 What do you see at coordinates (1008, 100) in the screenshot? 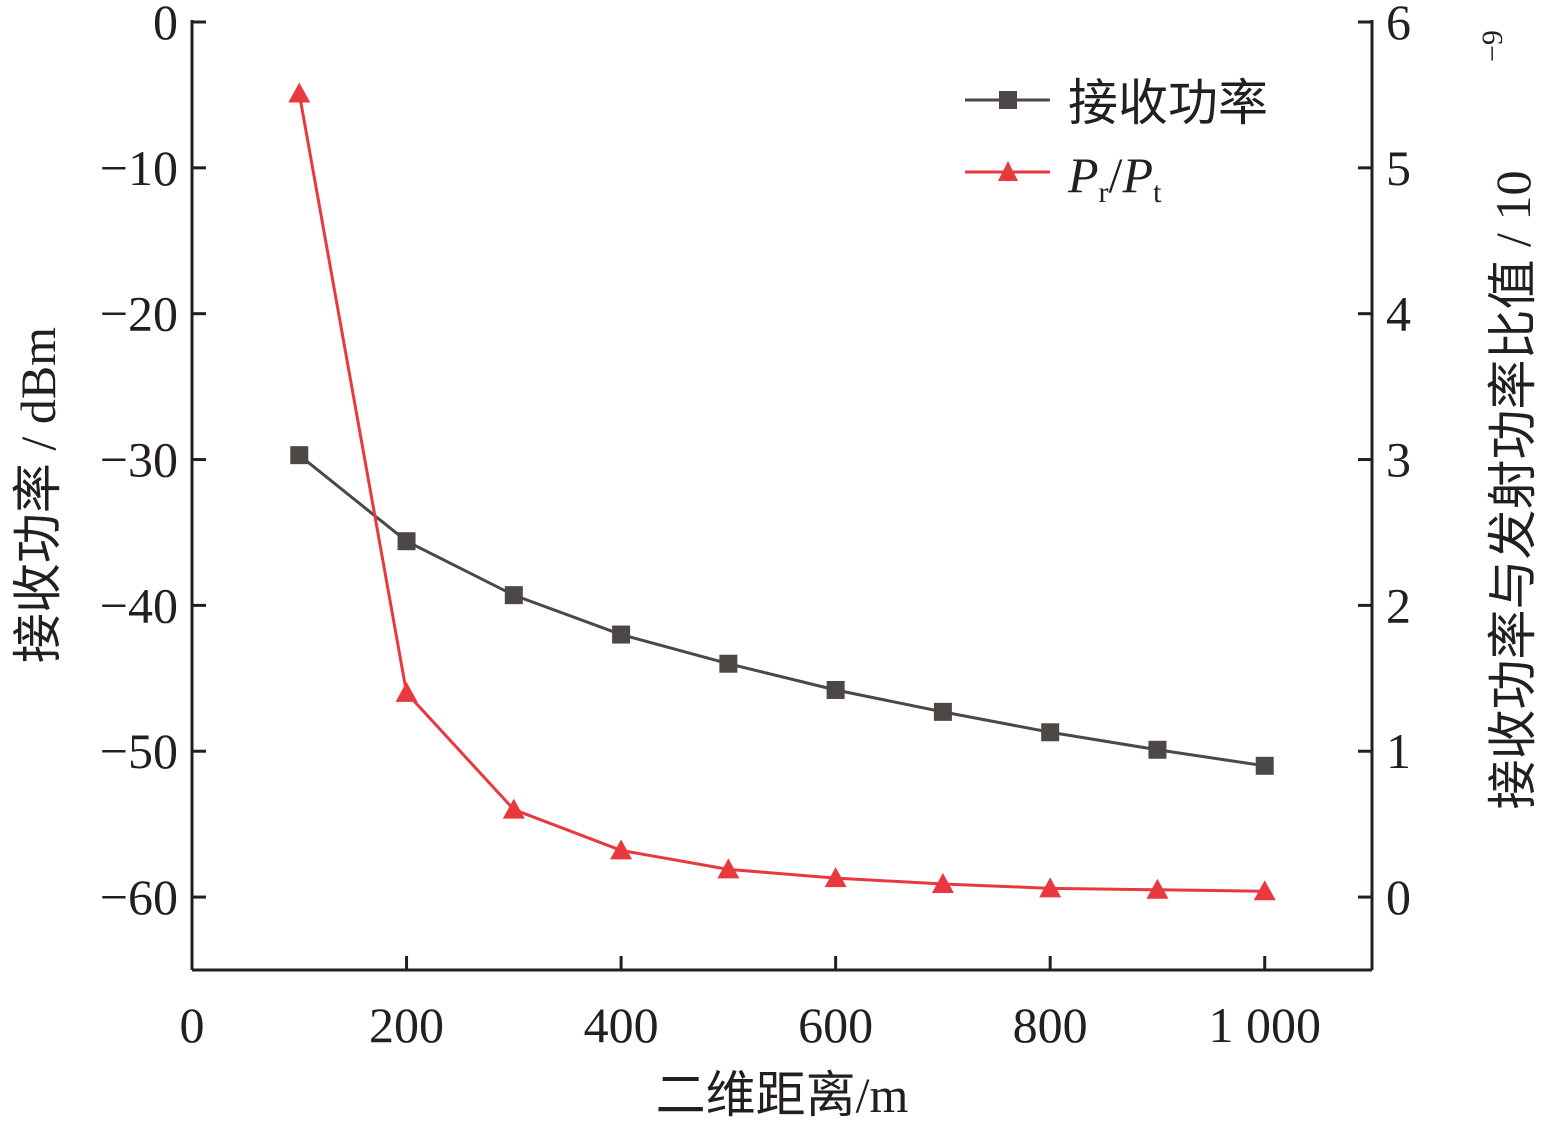
I see `legend-marker-square` at bounding box center [1008, 100].